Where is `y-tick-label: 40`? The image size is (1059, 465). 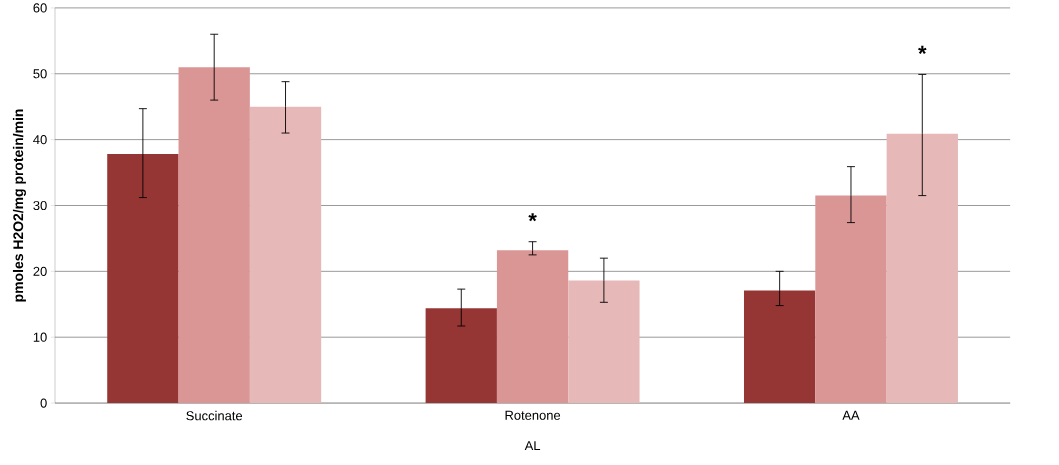
y-tick-label: 40 is located at coordinates (40, 140).